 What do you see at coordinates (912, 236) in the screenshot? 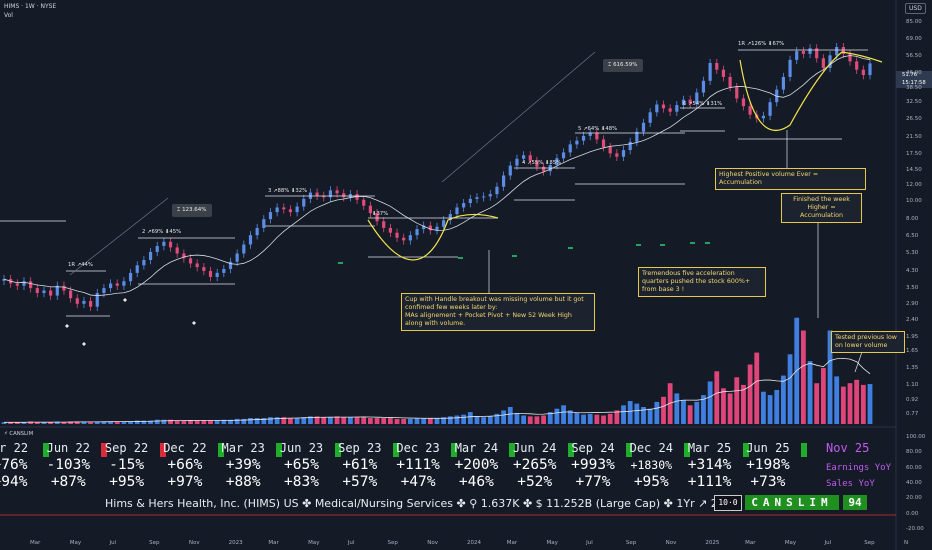
I see `price-tick-label: 6.50` at bounding box center [912, 236].